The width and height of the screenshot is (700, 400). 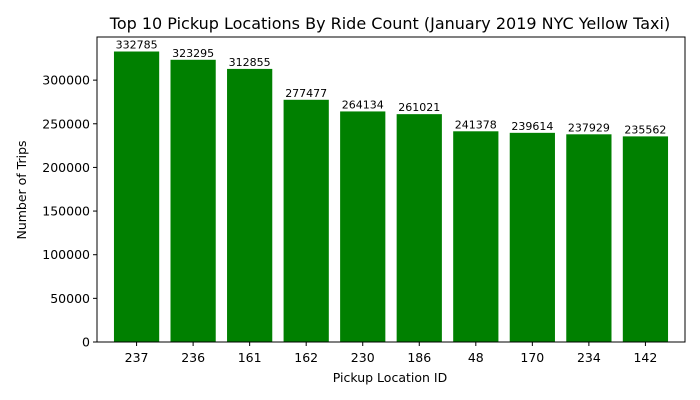 I want to click on x-axis-ticks: 237 236 161 162 230 186 48 170 234 142, so click(x=391, y=353).